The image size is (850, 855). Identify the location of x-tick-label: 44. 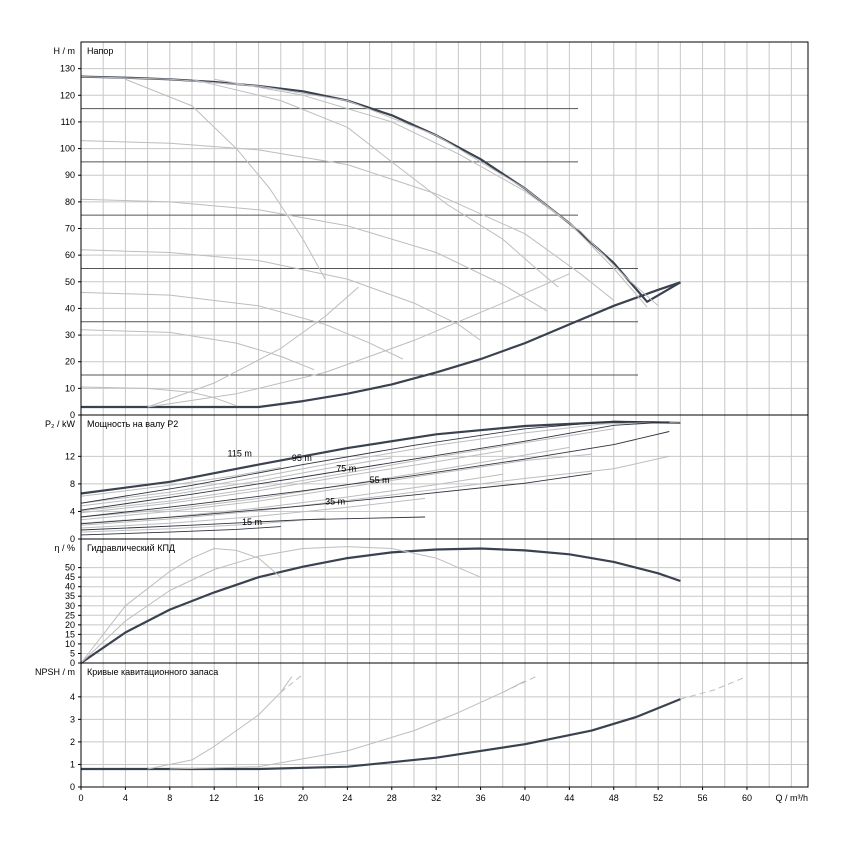
(569, 798).